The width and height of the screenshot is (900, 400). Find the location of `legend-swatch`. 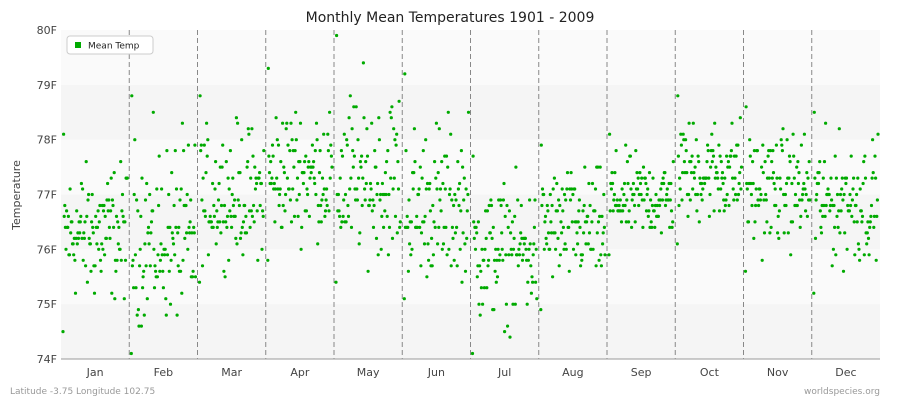

legend-swatch is located at coordinates (78, 45).